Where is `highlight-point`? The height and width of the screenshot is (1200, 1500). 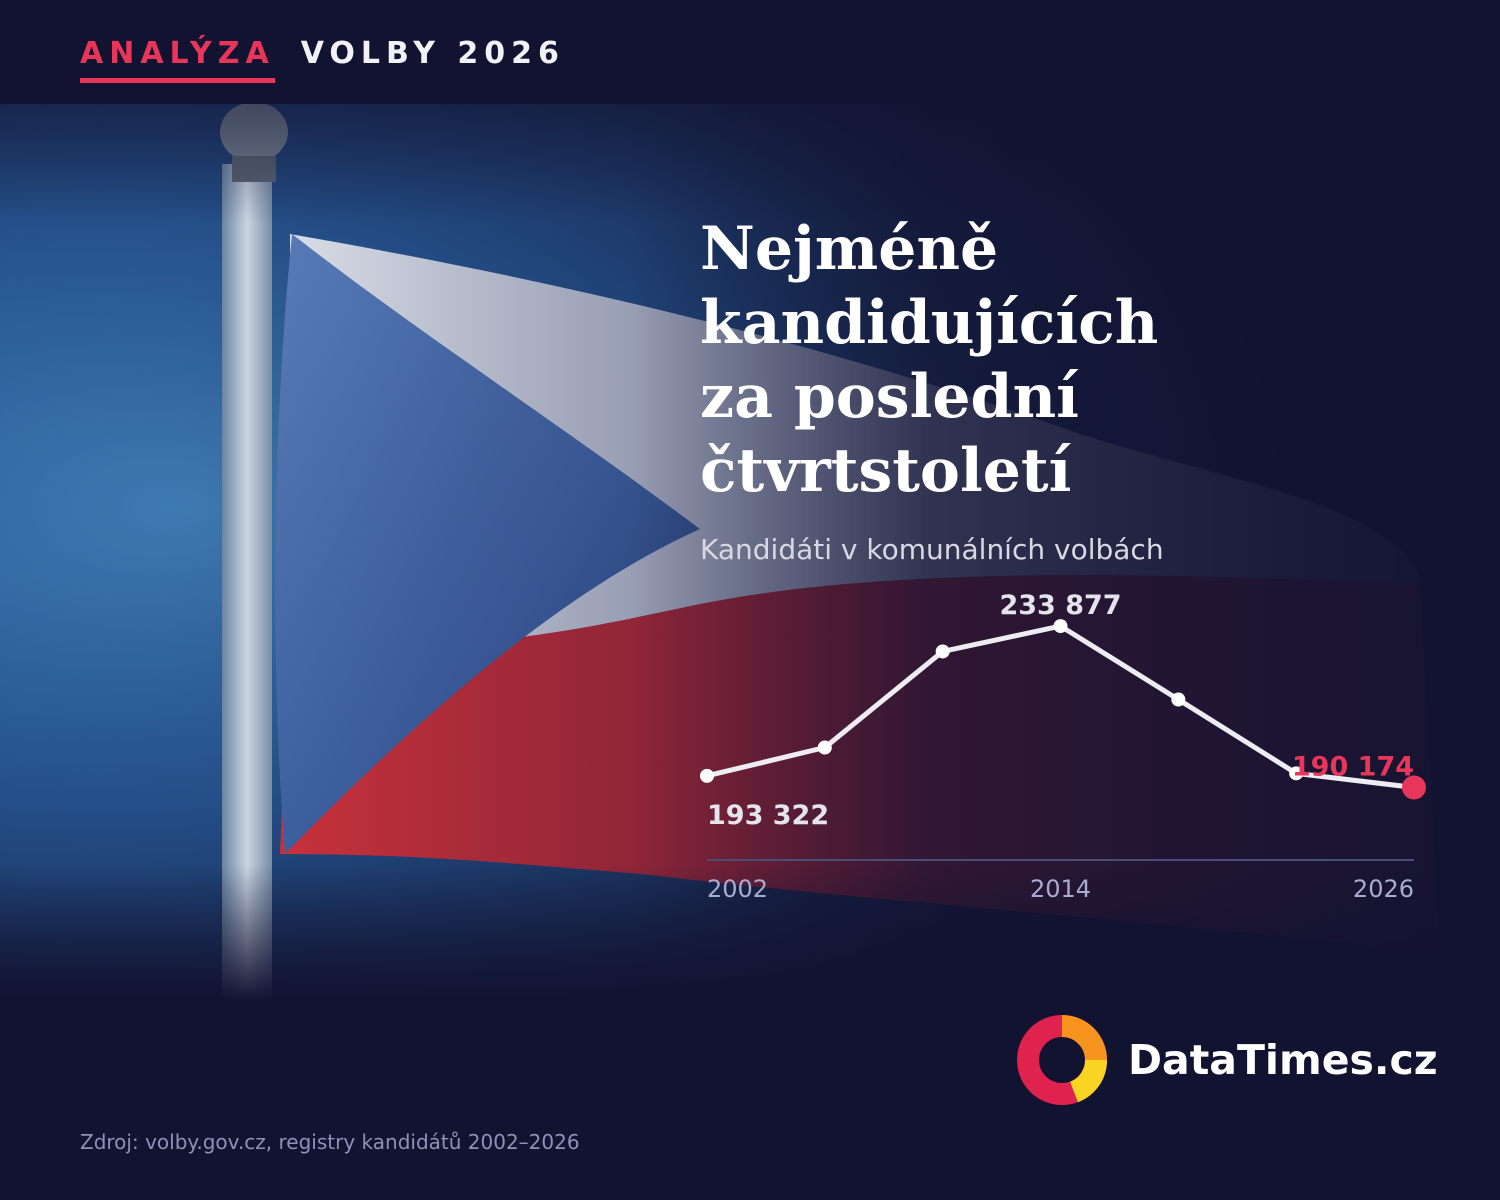 highlight-point is located at coordinates (1414, 787).